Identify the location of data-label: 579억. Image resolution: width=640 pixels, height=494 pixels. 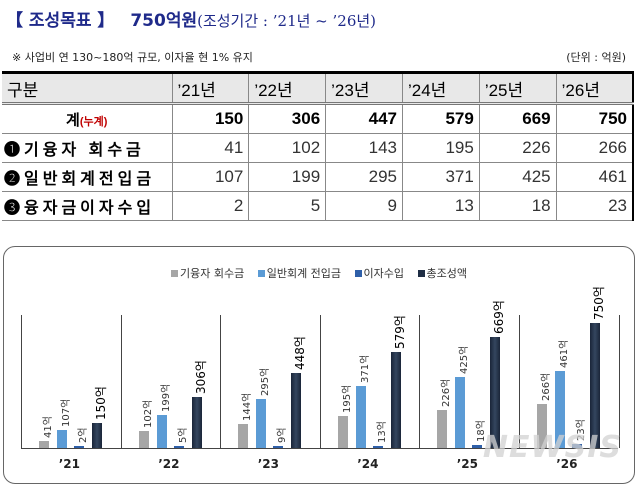
(399, 331).